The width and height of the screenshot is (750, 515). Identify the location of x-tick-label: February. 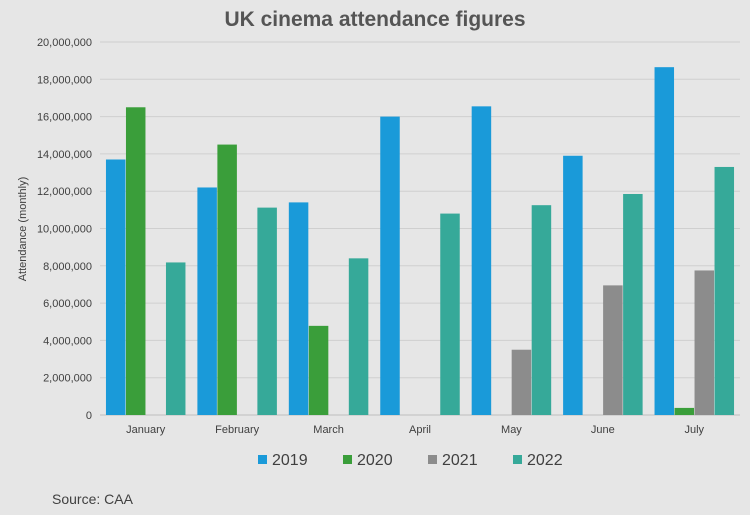
(237, 430).